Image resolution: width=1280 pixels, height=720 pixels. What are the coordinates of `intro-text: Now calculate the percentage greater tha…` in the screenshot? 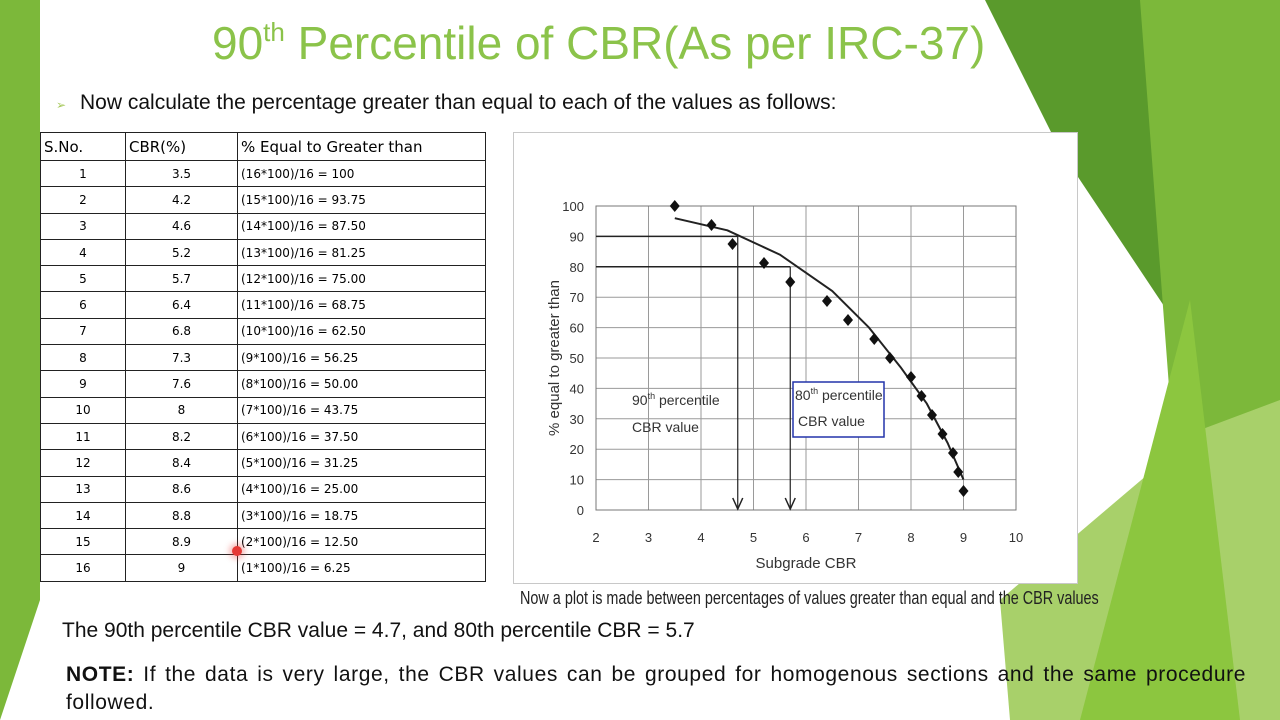 It's located at (458, 102).